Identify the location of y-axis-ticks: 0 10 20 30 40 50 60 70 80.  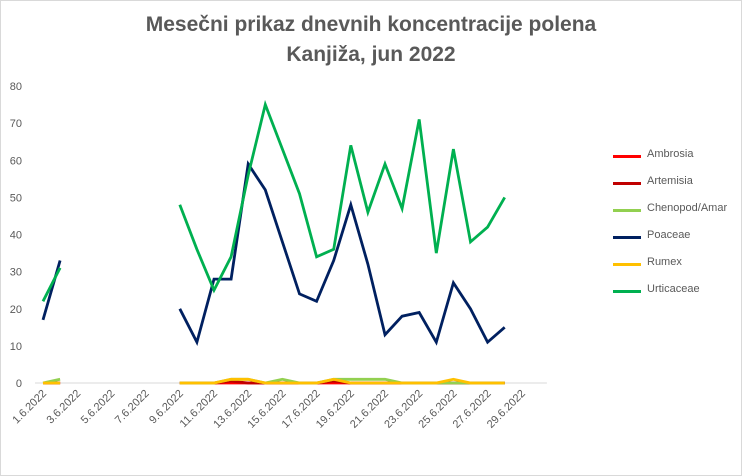
(16, 235).